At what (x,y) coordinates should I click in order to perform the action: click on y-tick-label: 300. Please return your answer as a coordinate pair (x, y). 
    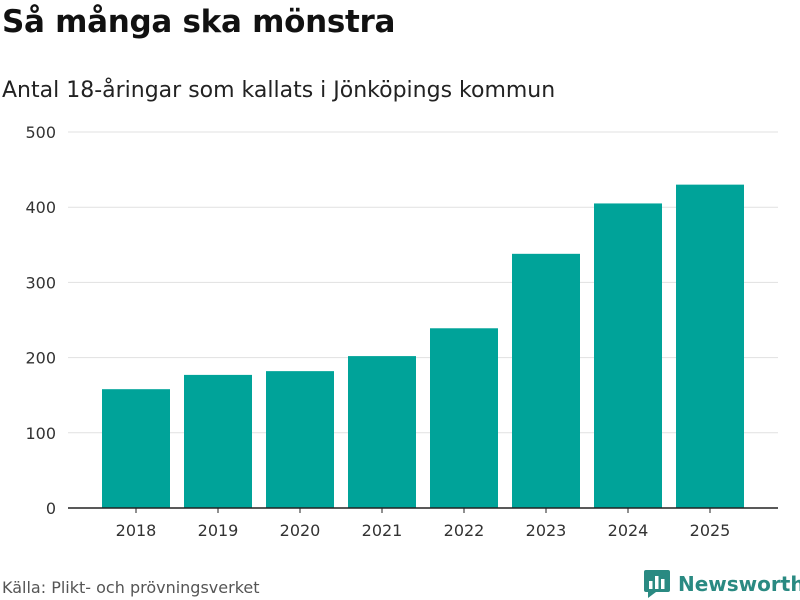
    Looking at the image, I should click on (40, 282).